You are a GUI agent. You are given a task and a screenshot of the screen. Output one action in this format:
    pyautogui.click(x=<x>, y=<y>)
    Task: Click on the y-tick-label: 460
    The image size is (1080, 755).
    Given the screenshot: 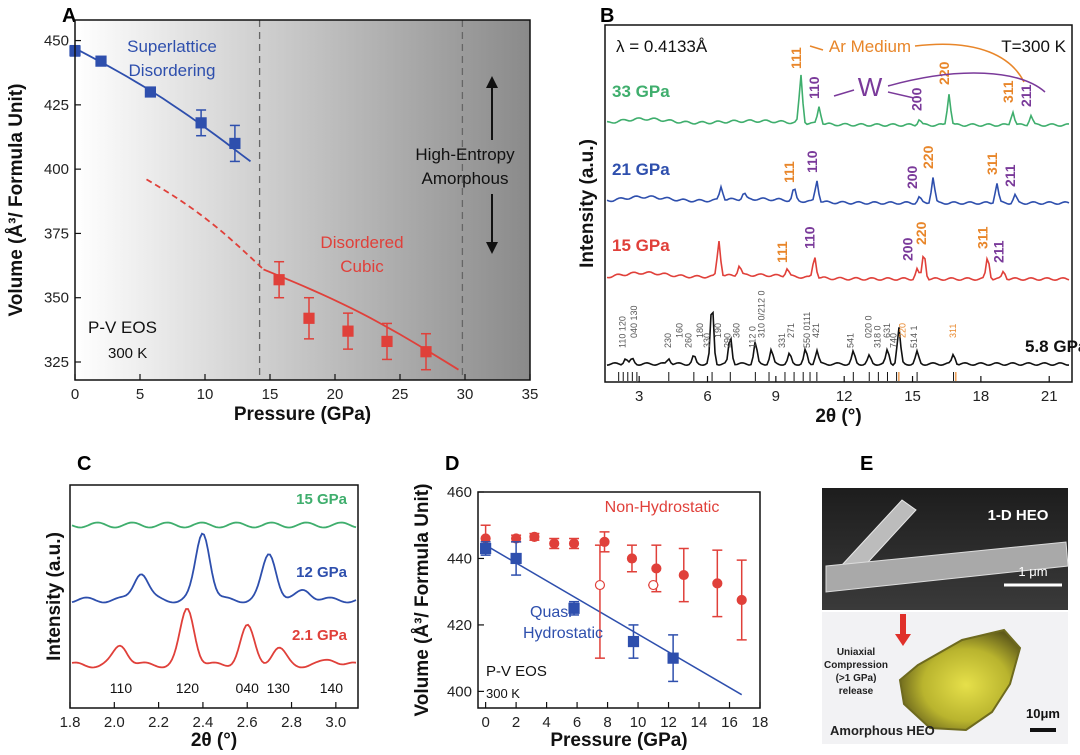 What is the action you would take?
    pyautogui.click(x=459, y=492)
    